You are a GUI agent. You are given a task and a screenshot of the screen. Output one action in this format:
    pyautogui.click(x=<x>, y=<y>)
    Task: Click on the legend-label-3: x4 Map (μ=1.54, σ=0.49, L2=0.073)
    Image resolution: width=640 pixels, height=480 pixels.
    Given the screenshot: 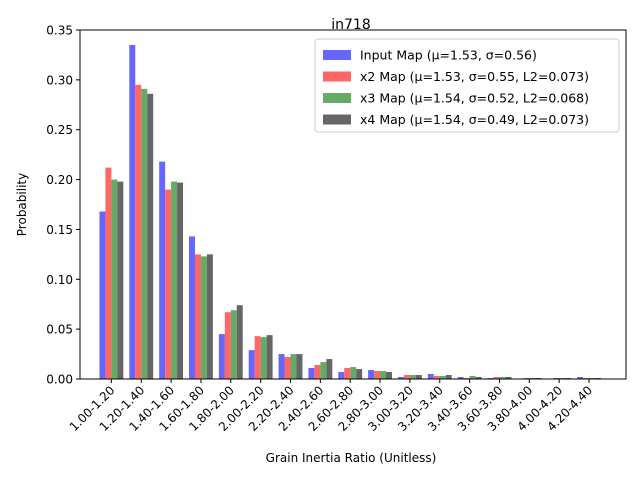 What is the action you would take?
    pyautogui.click(x=474, y=119)
    